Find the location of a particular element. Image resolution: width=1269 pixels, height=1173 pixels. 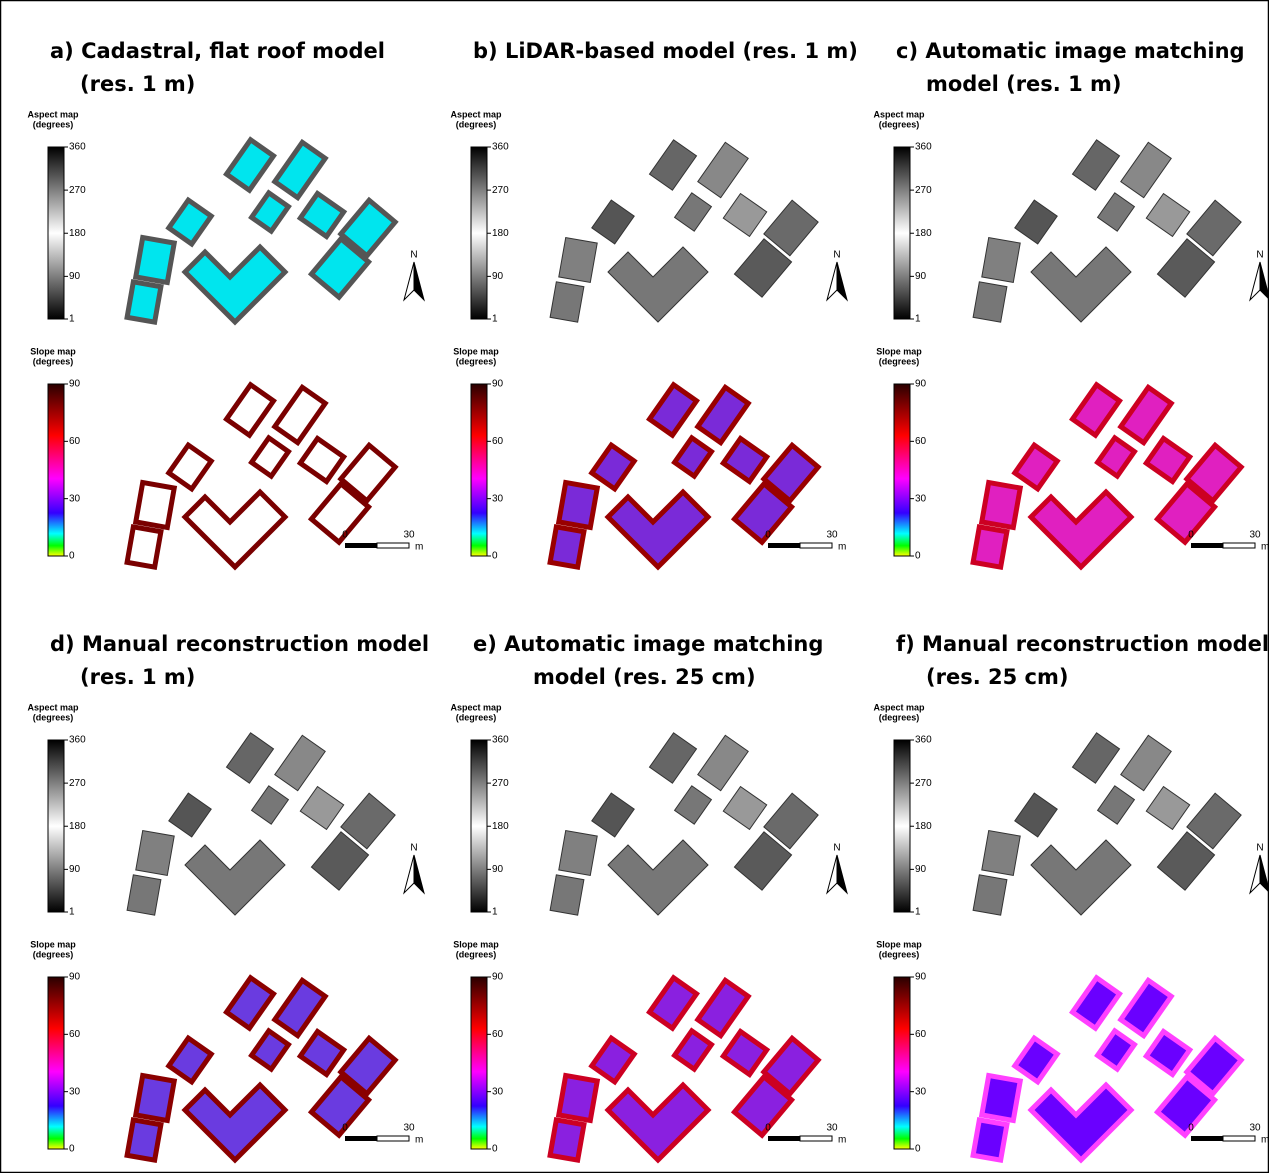

scale-label: 30 is located at coordinates (832, 535).